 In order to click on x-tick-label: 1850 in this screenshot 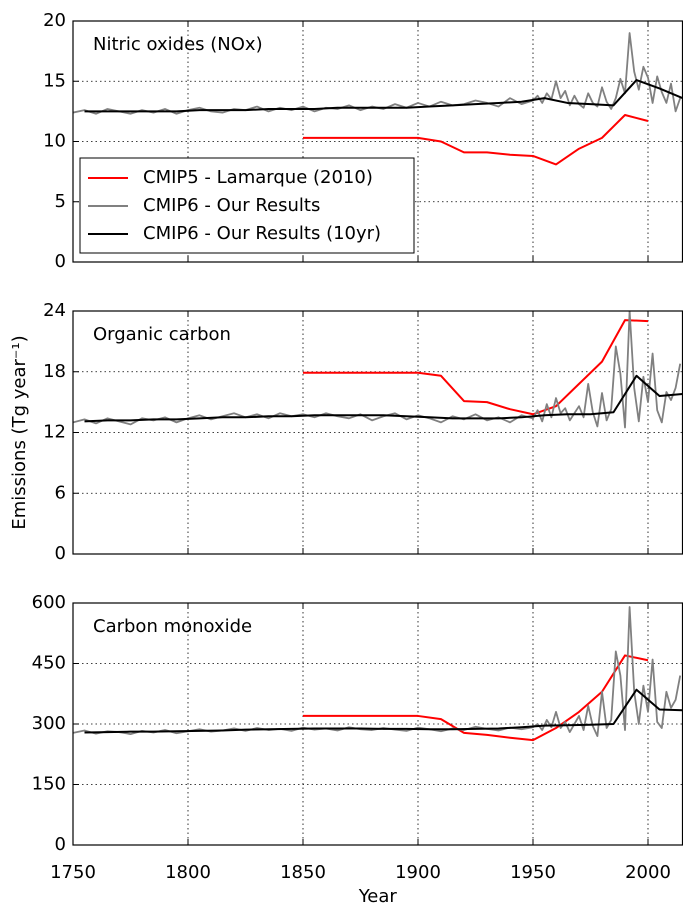, I will do `click(303, 872)`.